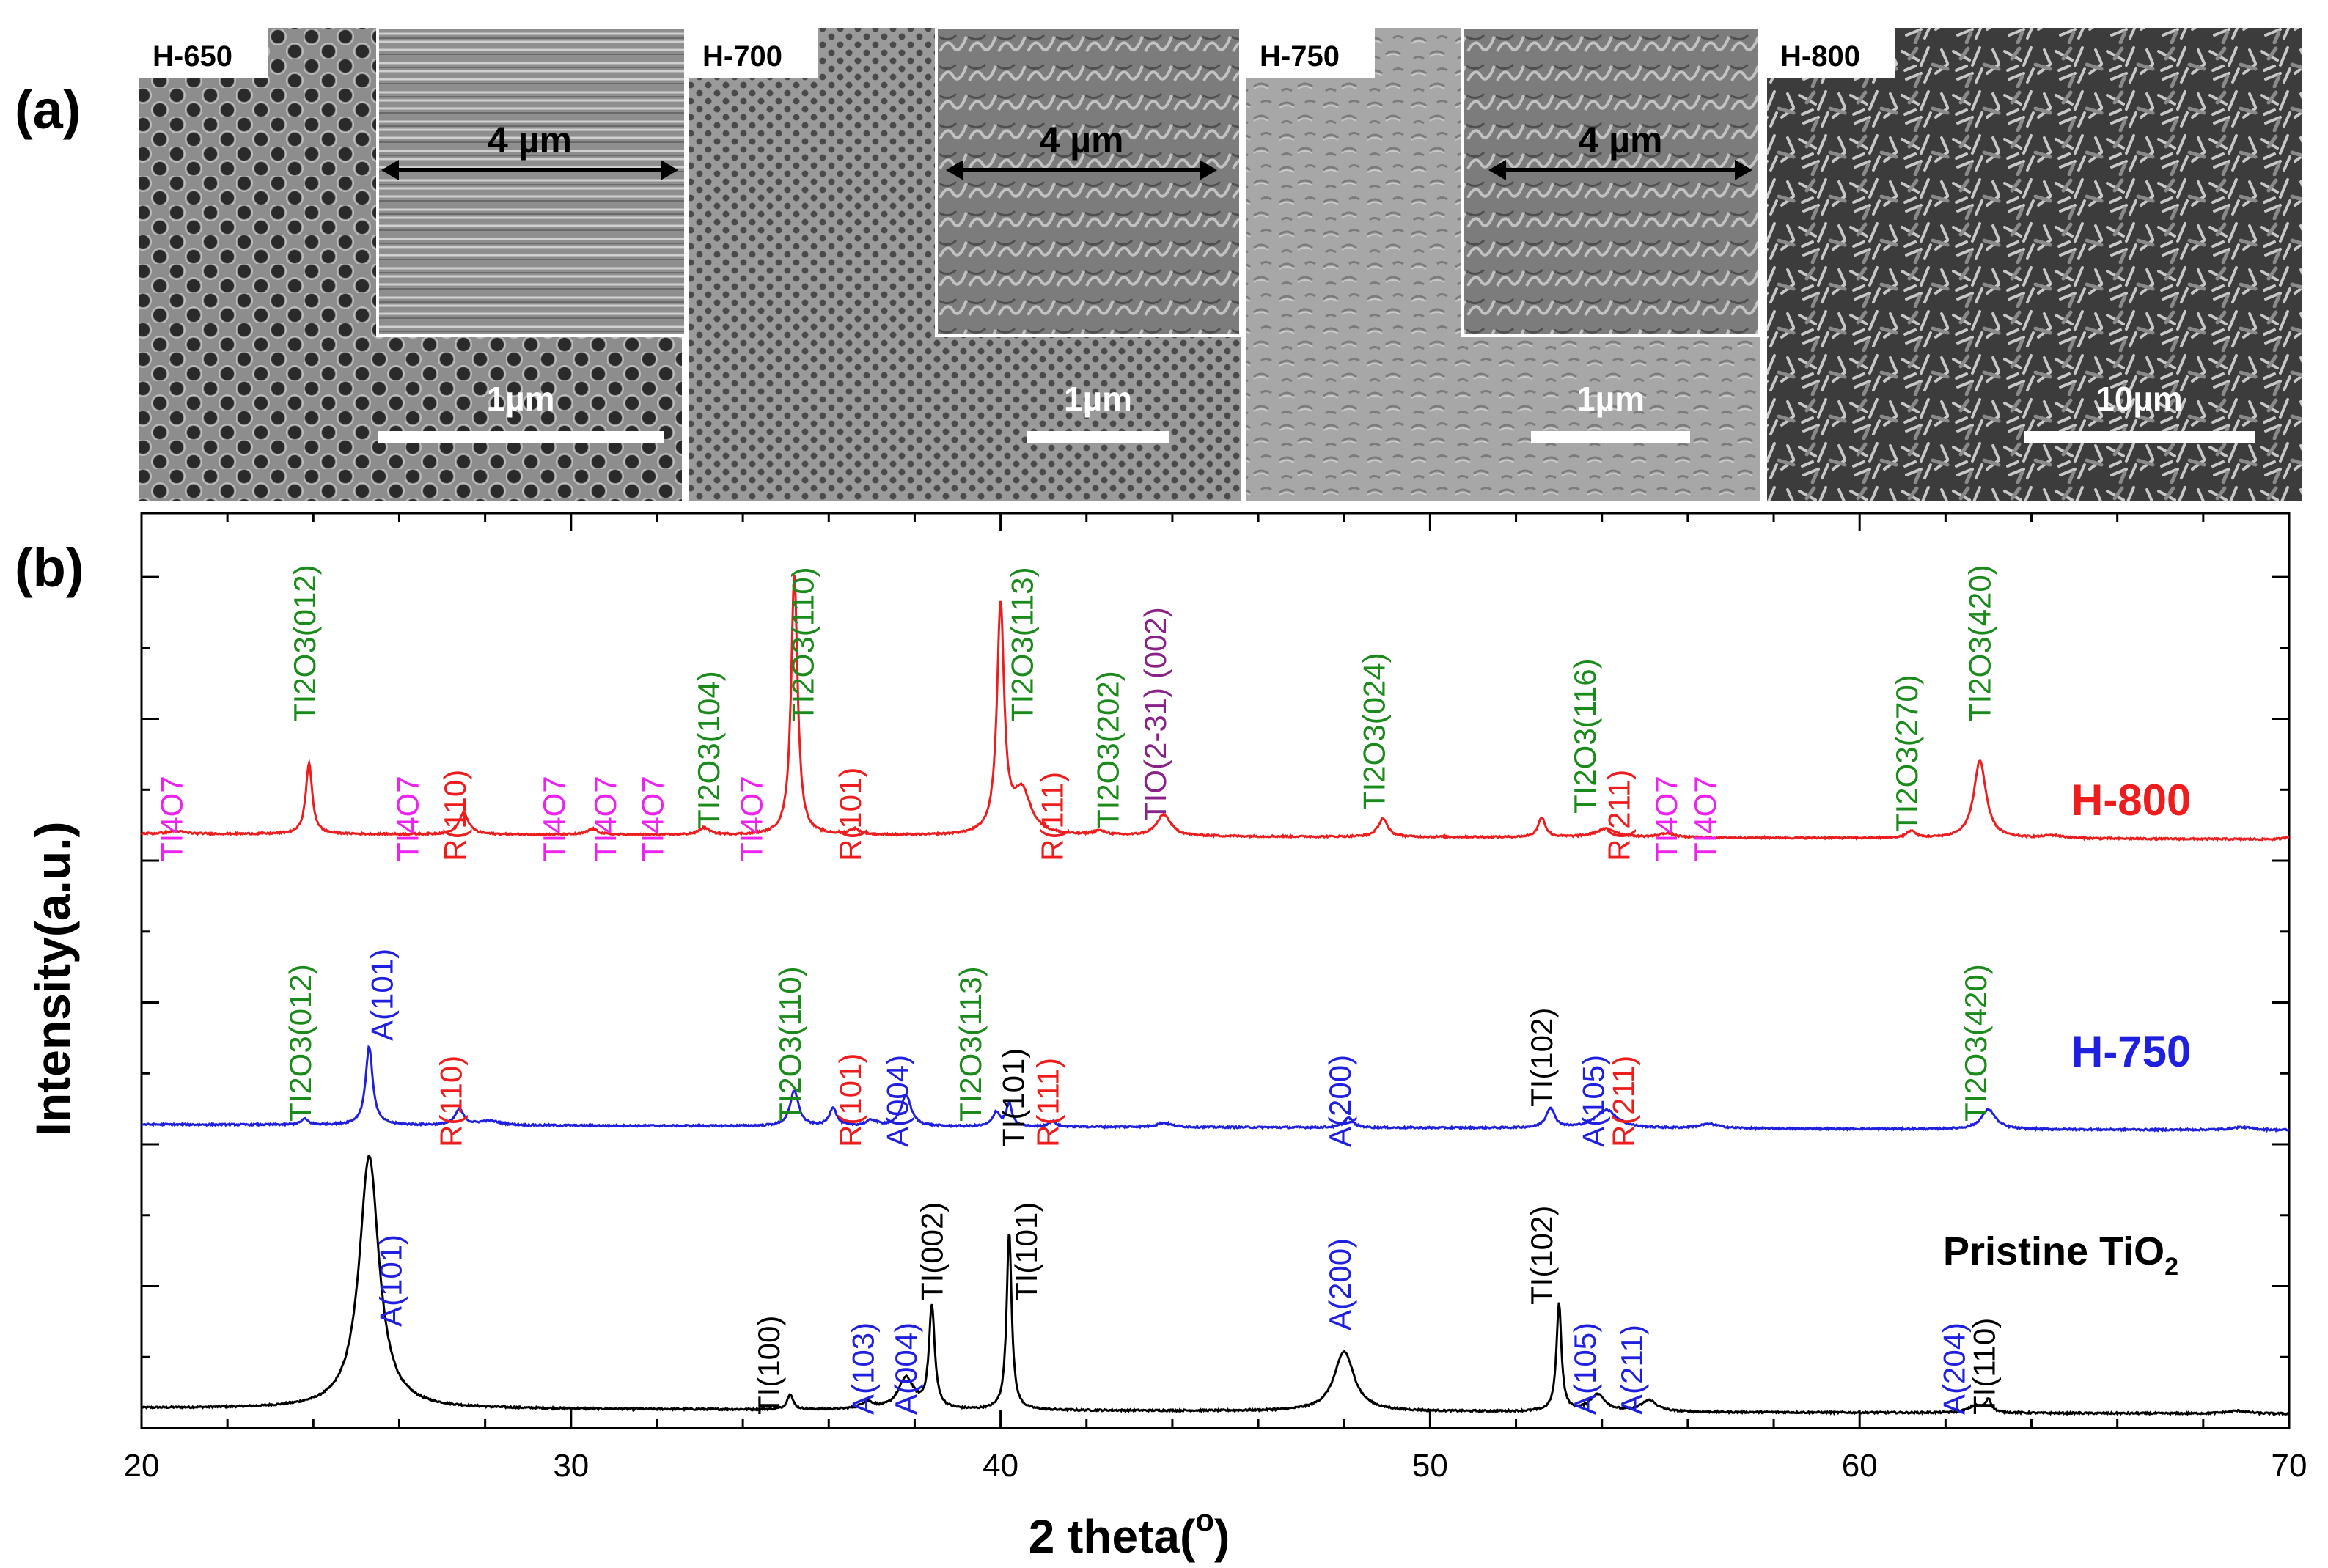 This screenshot has height=1568, width=2328. I want to click on peak-label: TI2O3(104), so click(708, 750).